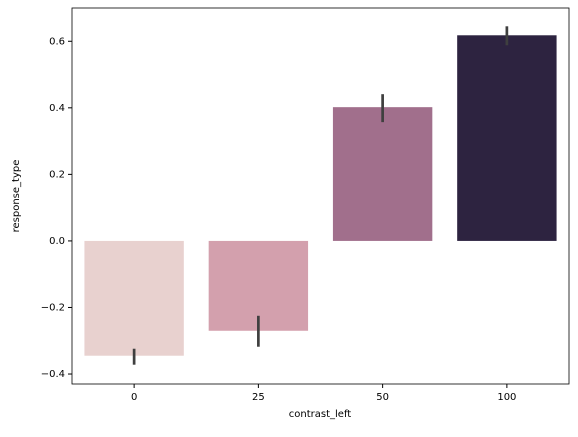 The width and height of the screenshot is (578, 437). What do you see at coordinates (382, 397) in the screenshot?
I see `x-tick-label: 50` at bounding box center [382, 397].